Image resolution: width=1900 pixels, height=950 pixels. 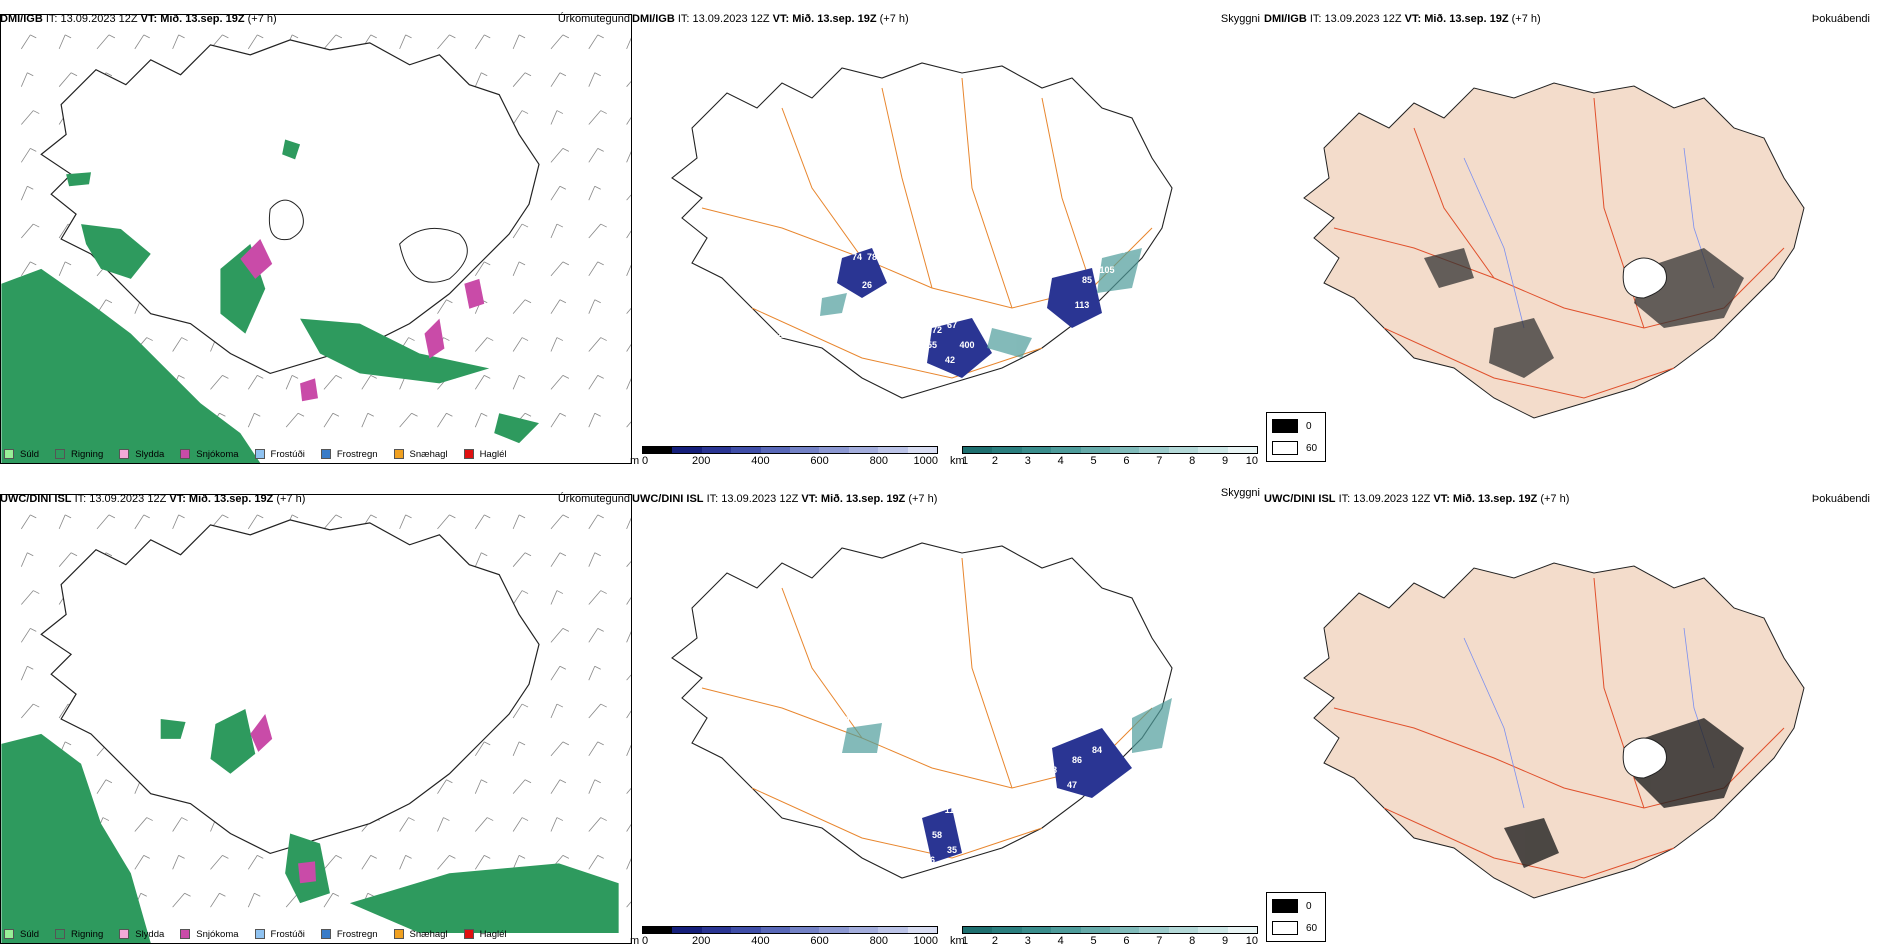 What do you see at coordinates (784, 457) in the screenshot?
I see `cloud-base-colorbar: m 0 200 400 600 800 1000` at bounding box center [784, 457].